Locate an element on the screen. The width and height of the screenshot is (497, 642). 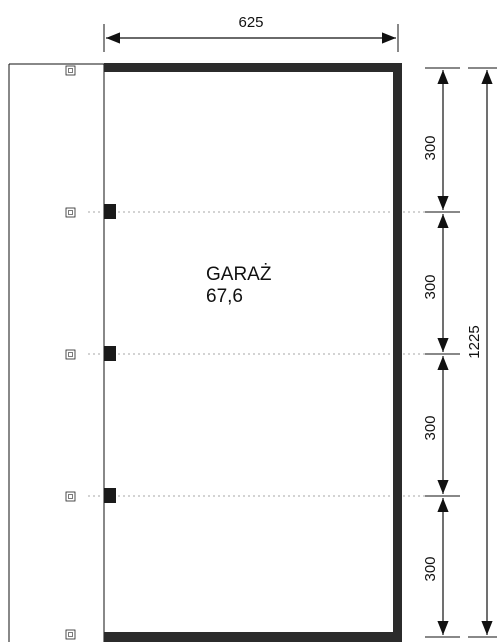
top-dimension: 625 is located at coordinates (251, 33).